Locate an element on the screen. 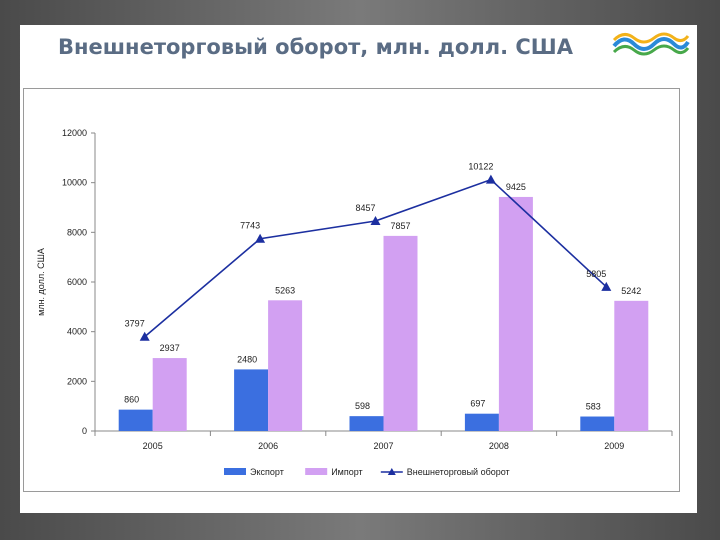 The width and height of the screenshot is (720, 540). x-tick-label: 2005 is located at coordinates (153, 446).